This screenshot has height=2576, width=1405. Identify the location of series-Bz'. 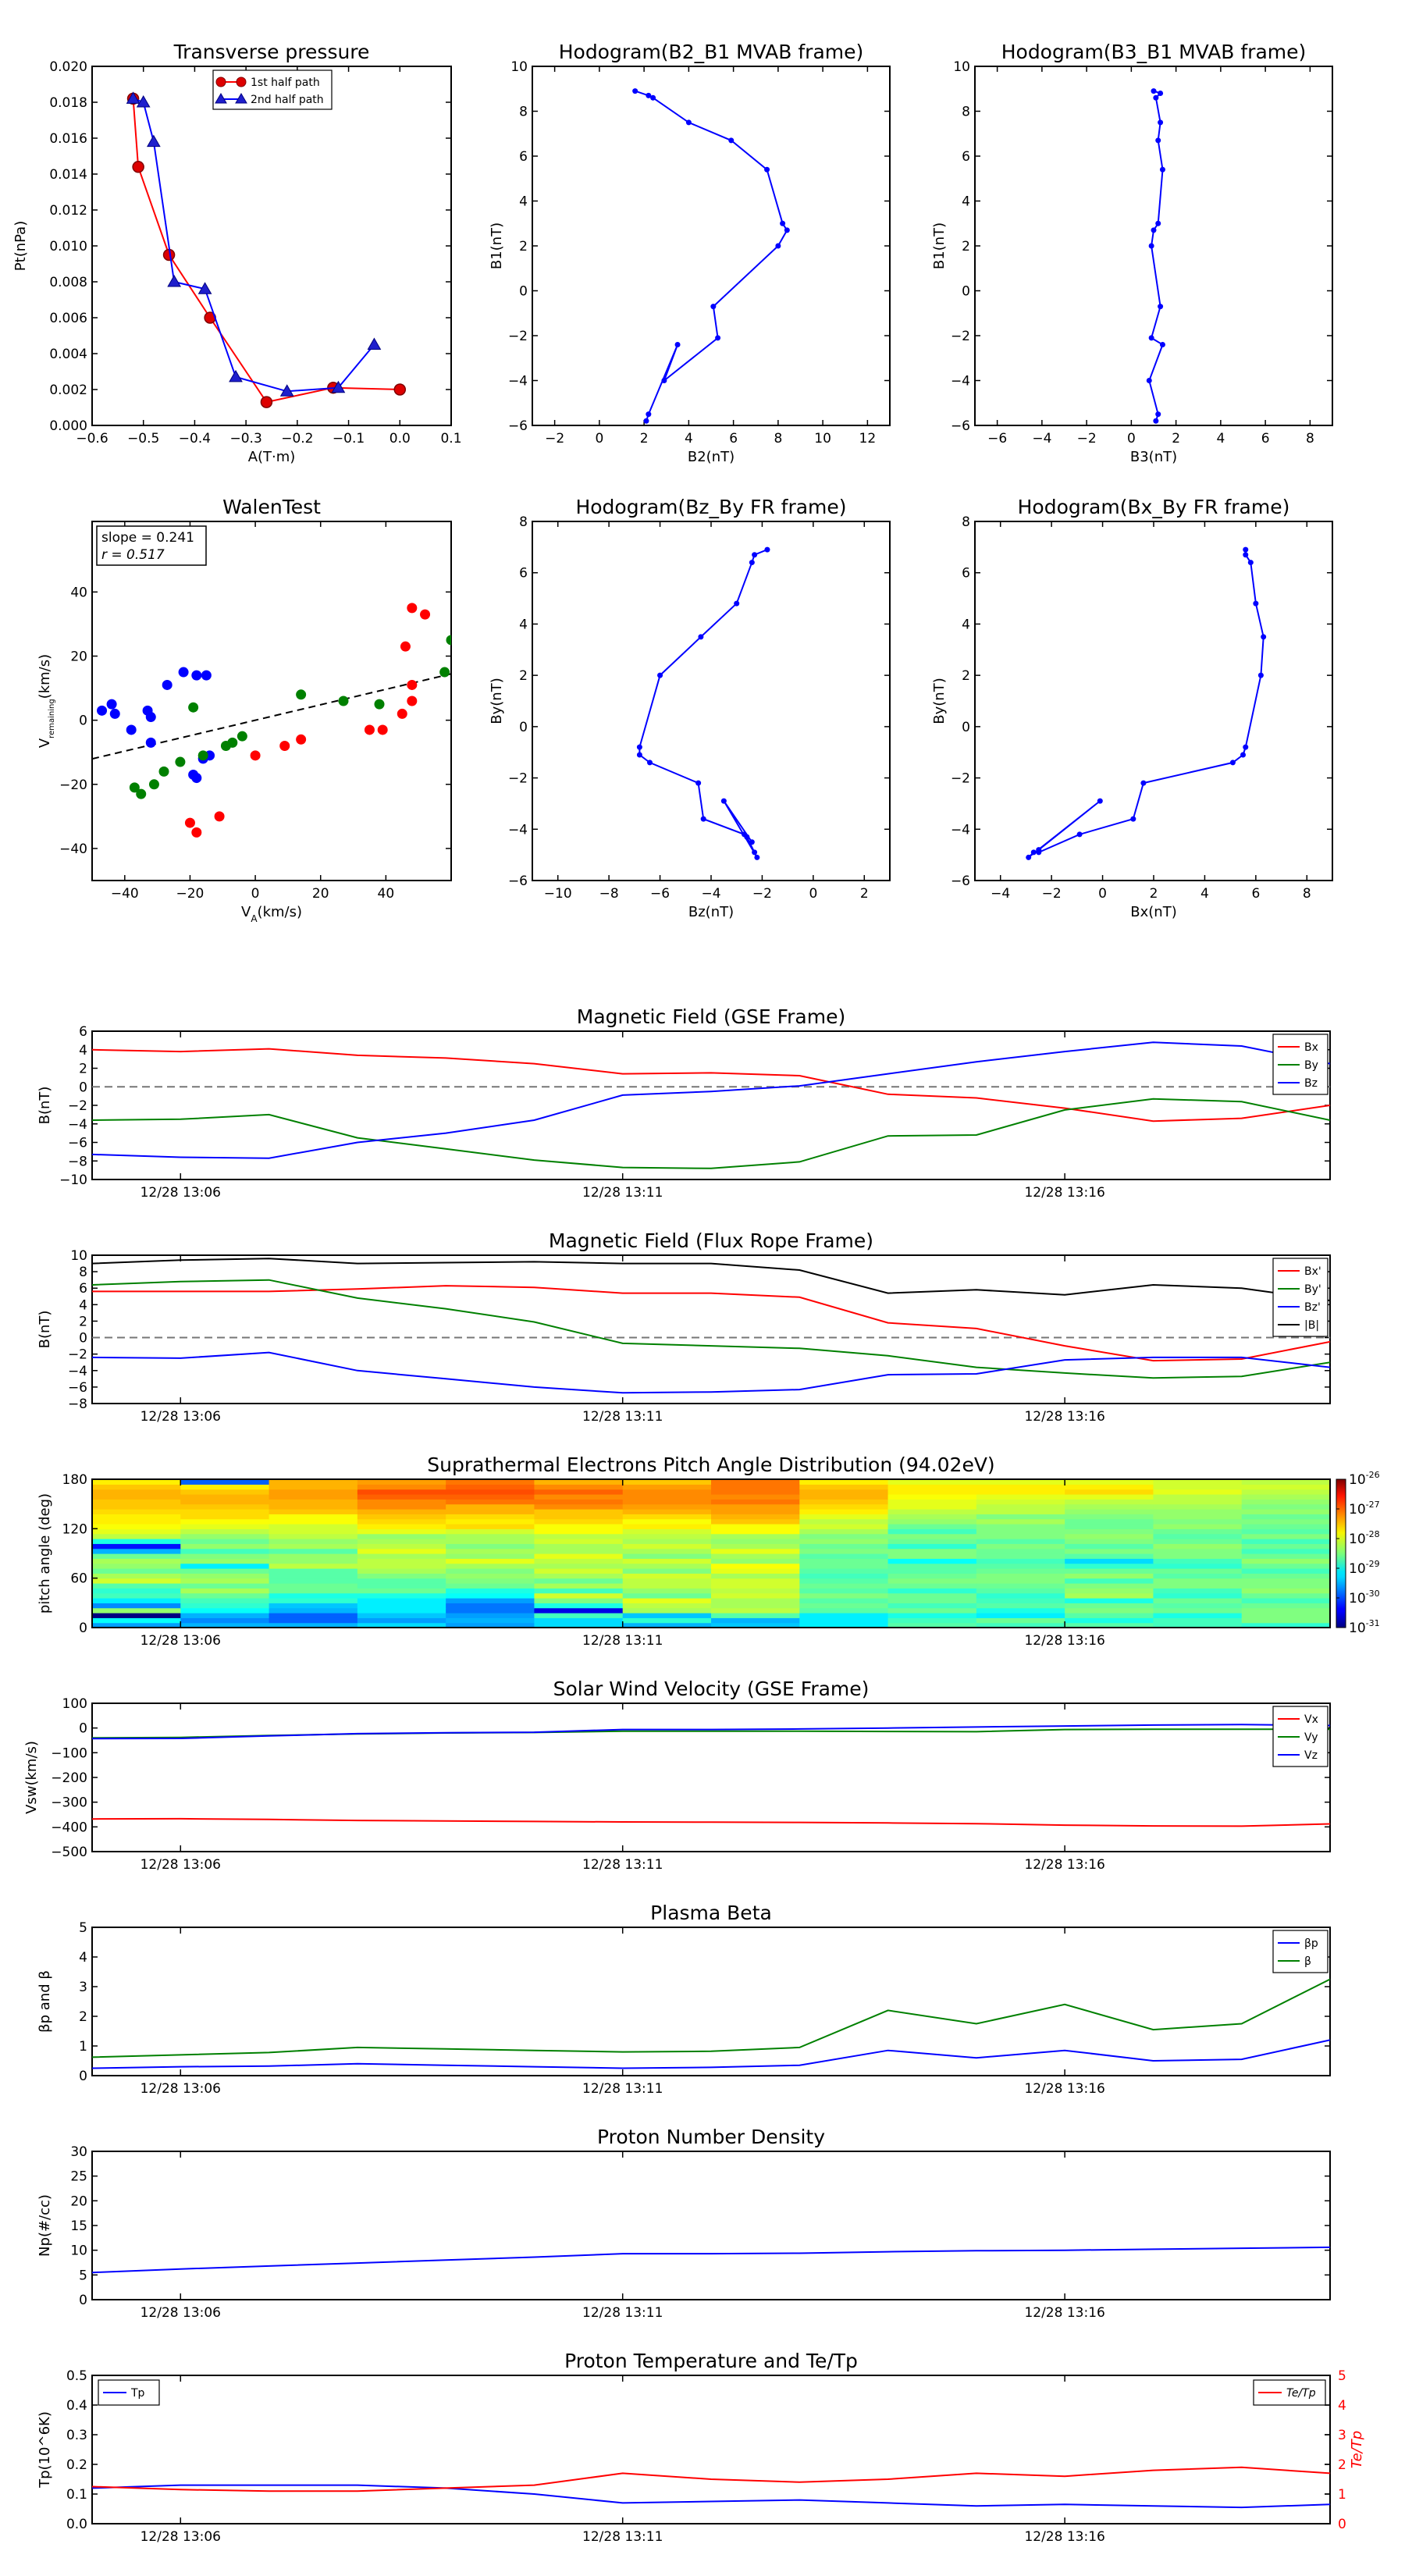
(711, 1372).